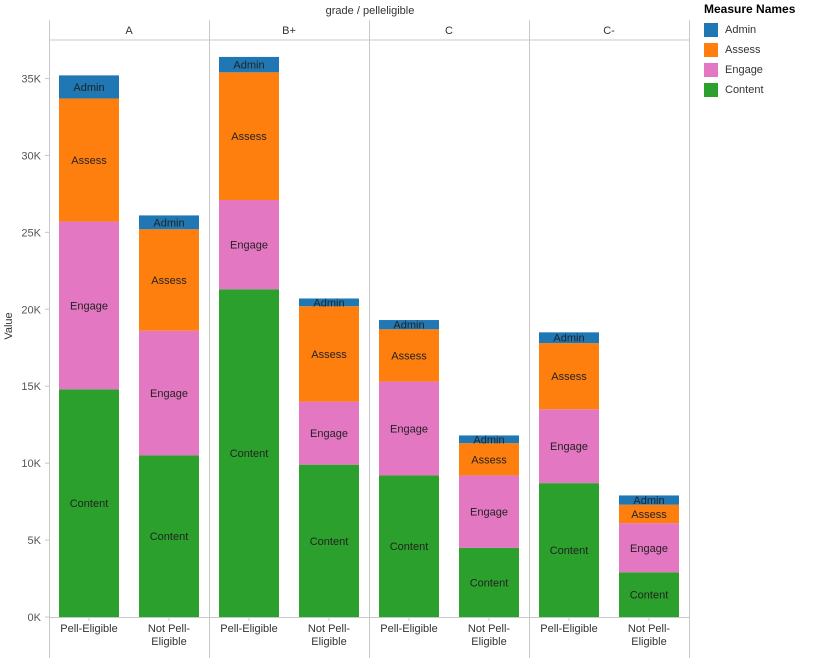  What do you see at coordinates (9, 325) in the screenshot?
I see `y-axis-label: Value` at bounding box center [9, 325].